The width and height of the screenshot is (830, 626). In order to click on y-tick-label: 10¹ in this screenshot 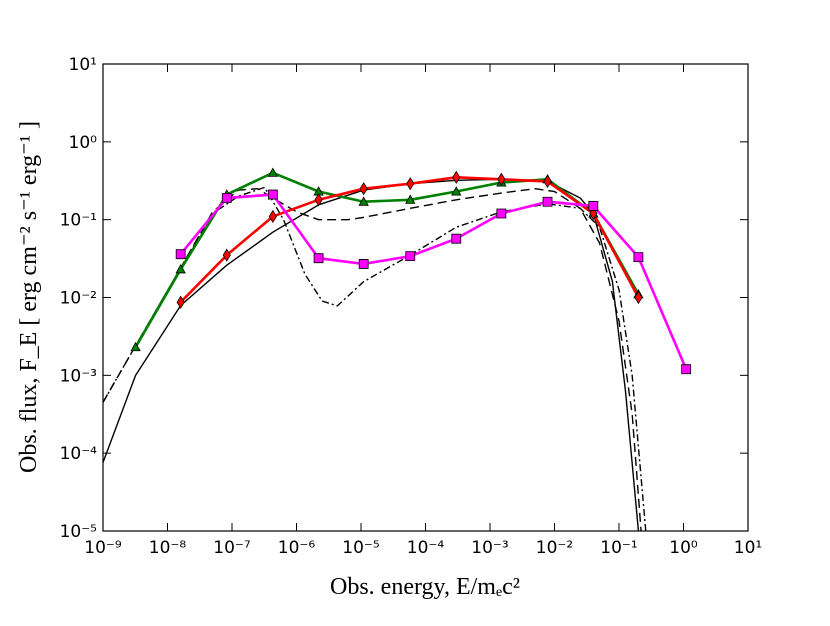, I will do `click(83, 65)`.